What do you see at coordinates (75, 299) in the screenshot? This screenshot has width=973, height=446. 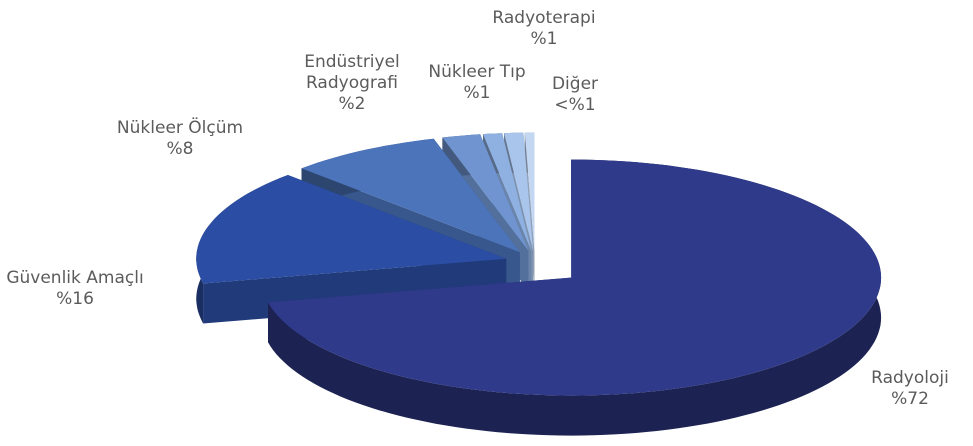 I see `value-label: %16` at bounding box center [75, 299].